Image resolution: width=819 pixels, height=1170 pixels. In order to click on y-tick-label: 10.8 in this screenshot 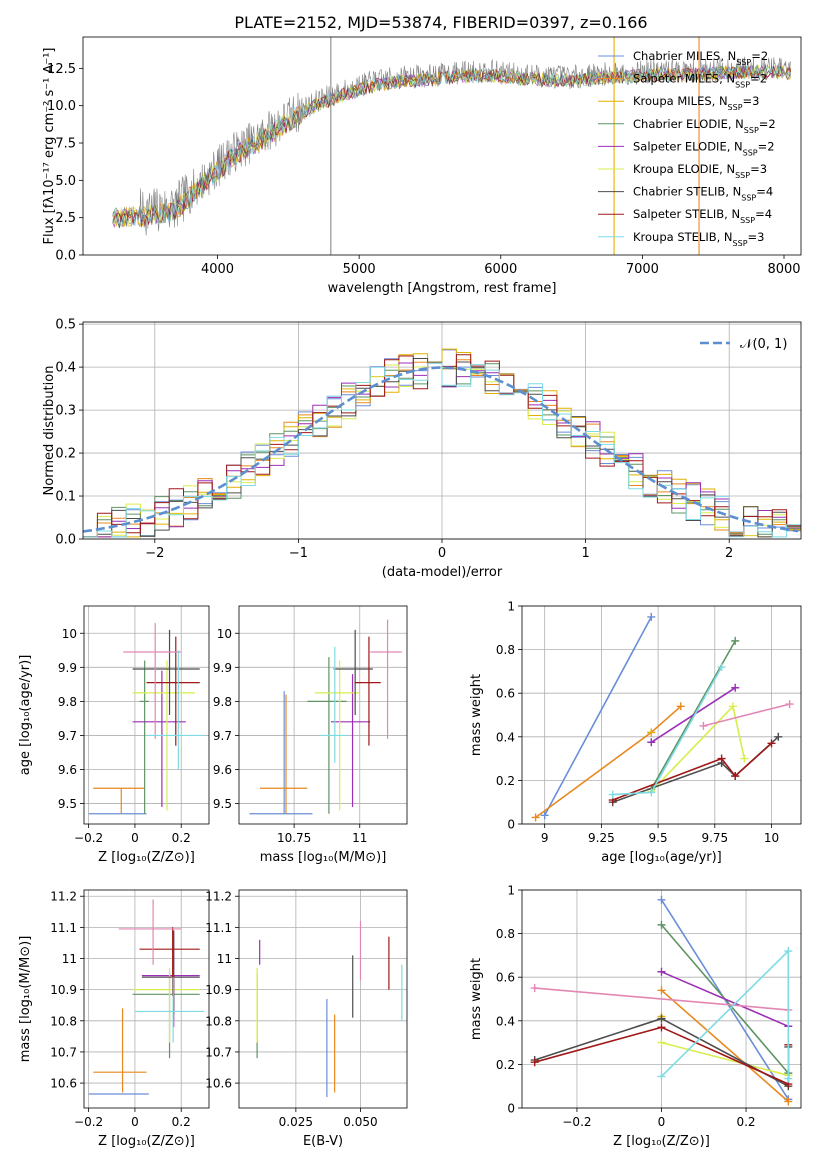, I will do `click(218, 1021)`.